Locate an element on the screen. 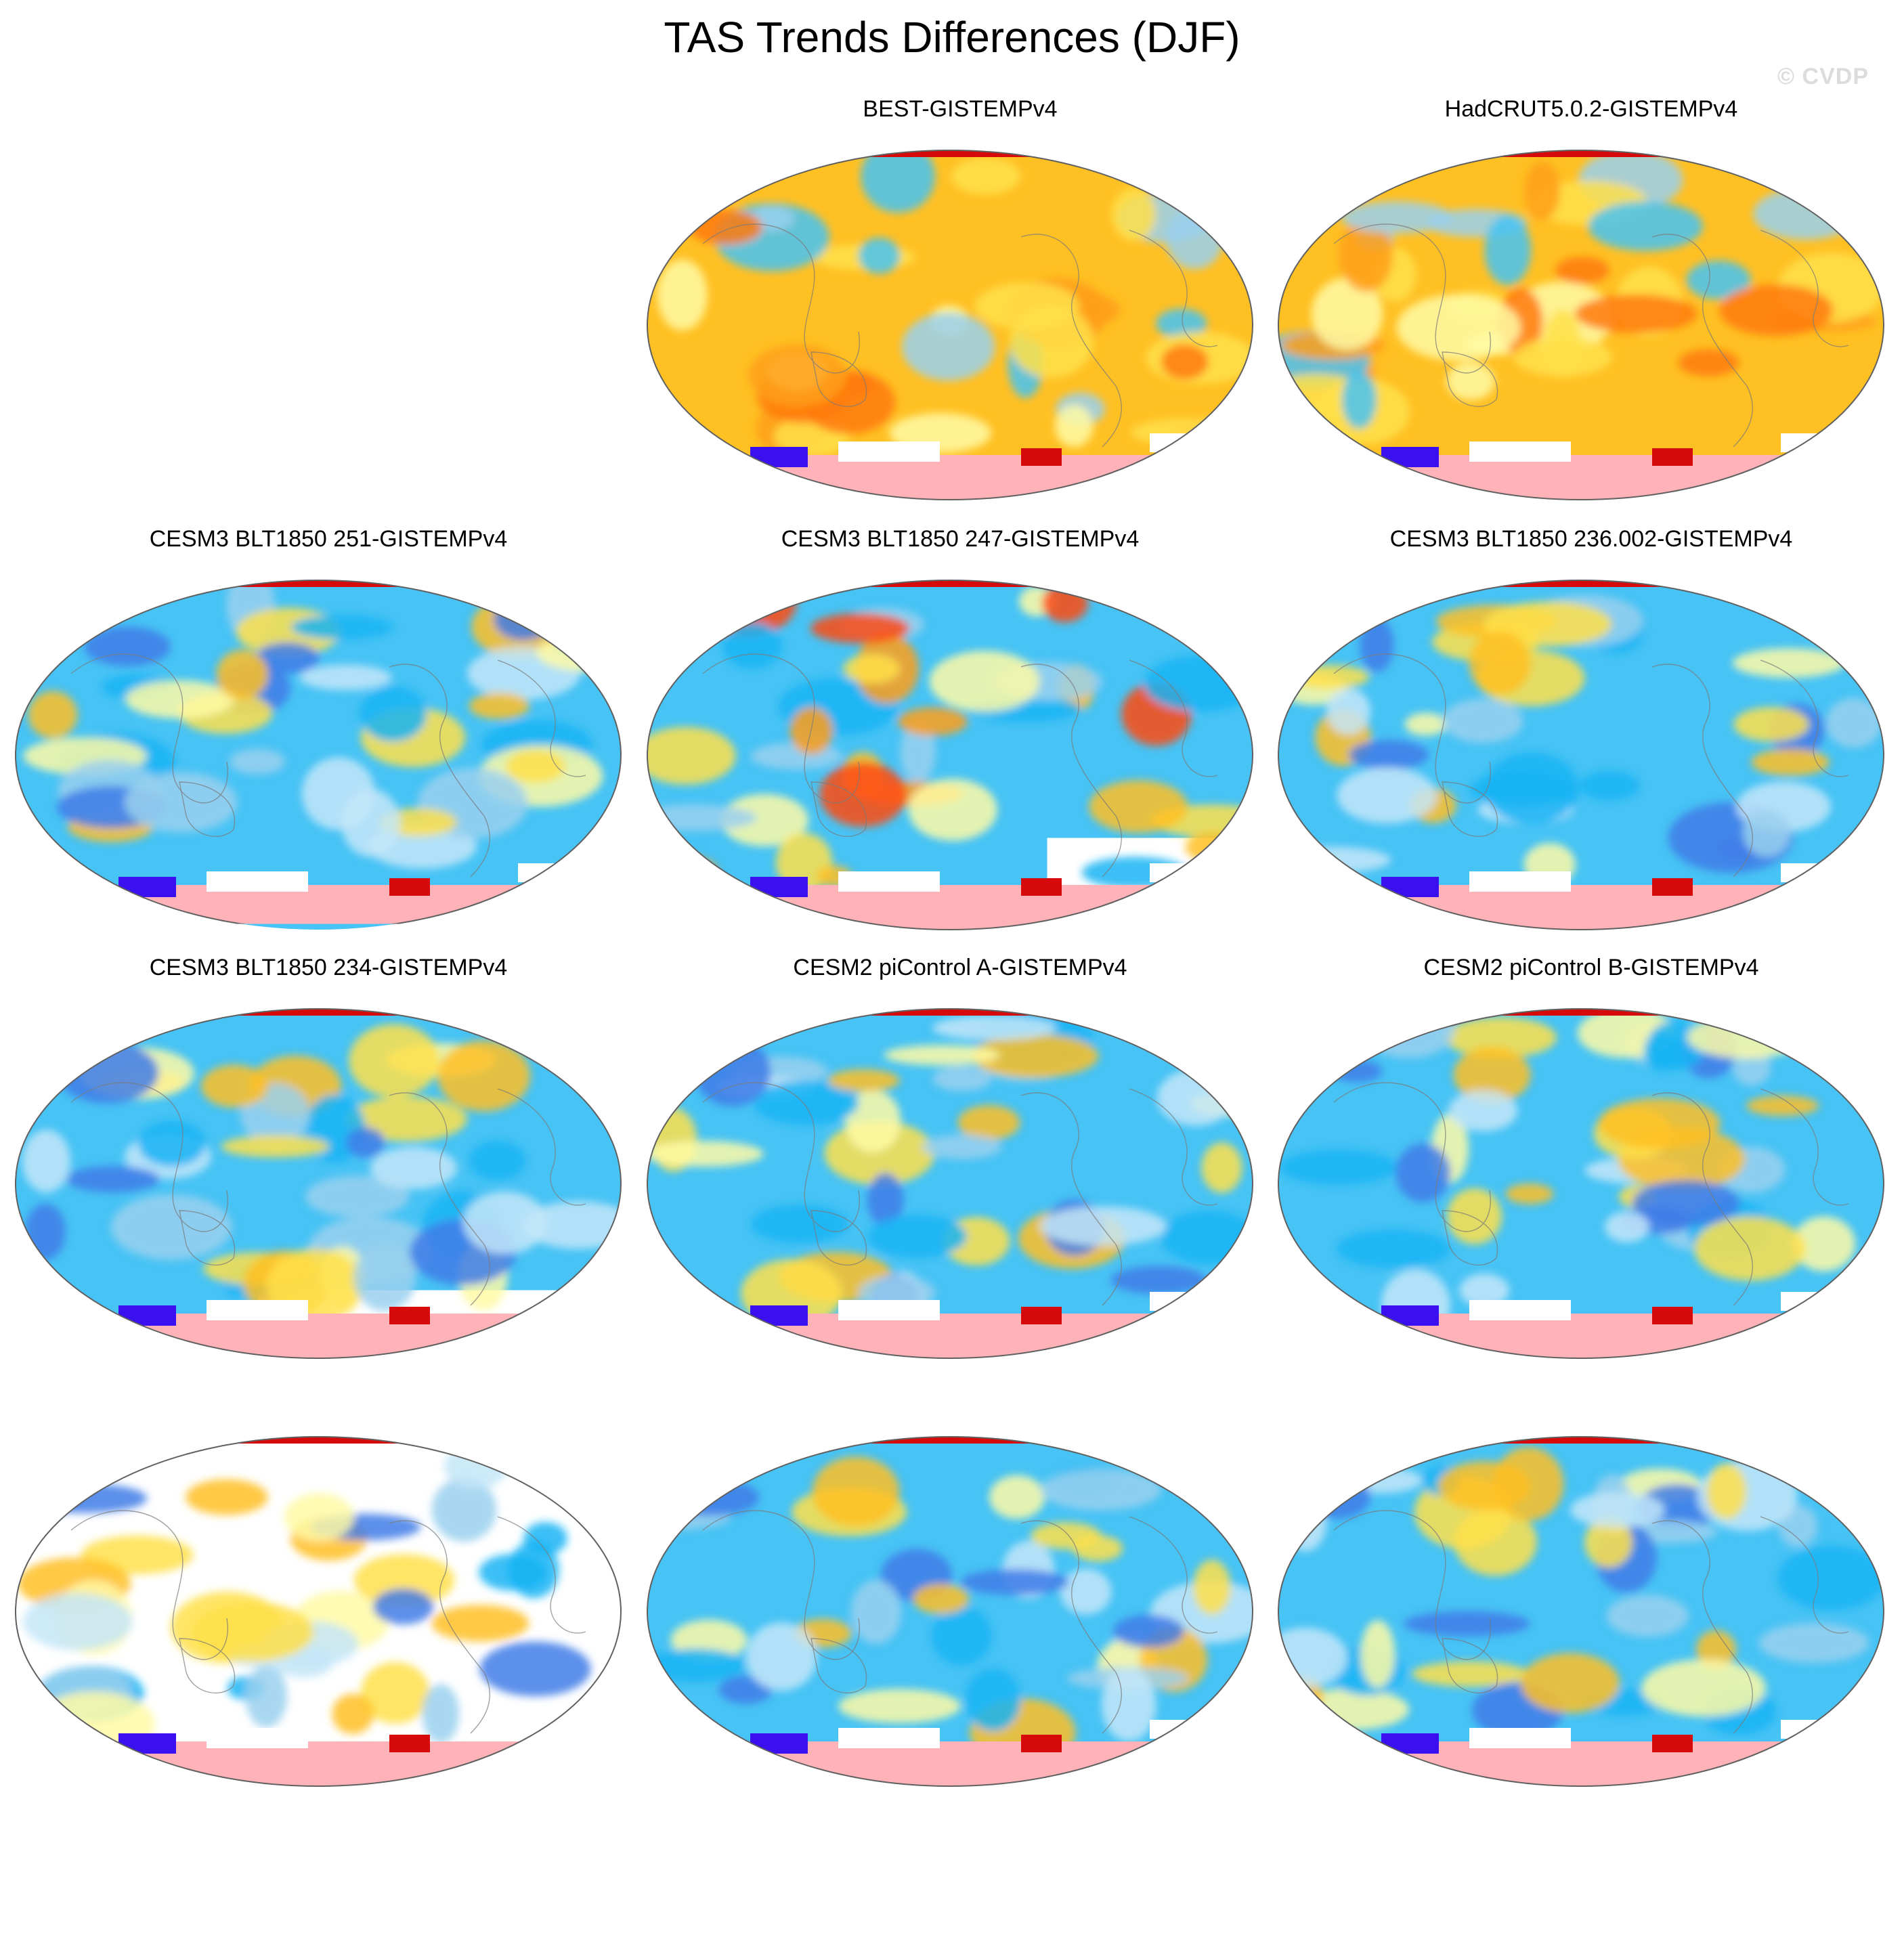 This screenshot has width=1904, height=1950. colorbar-tick-label: 4 is located at coordinates (1343, 1925).